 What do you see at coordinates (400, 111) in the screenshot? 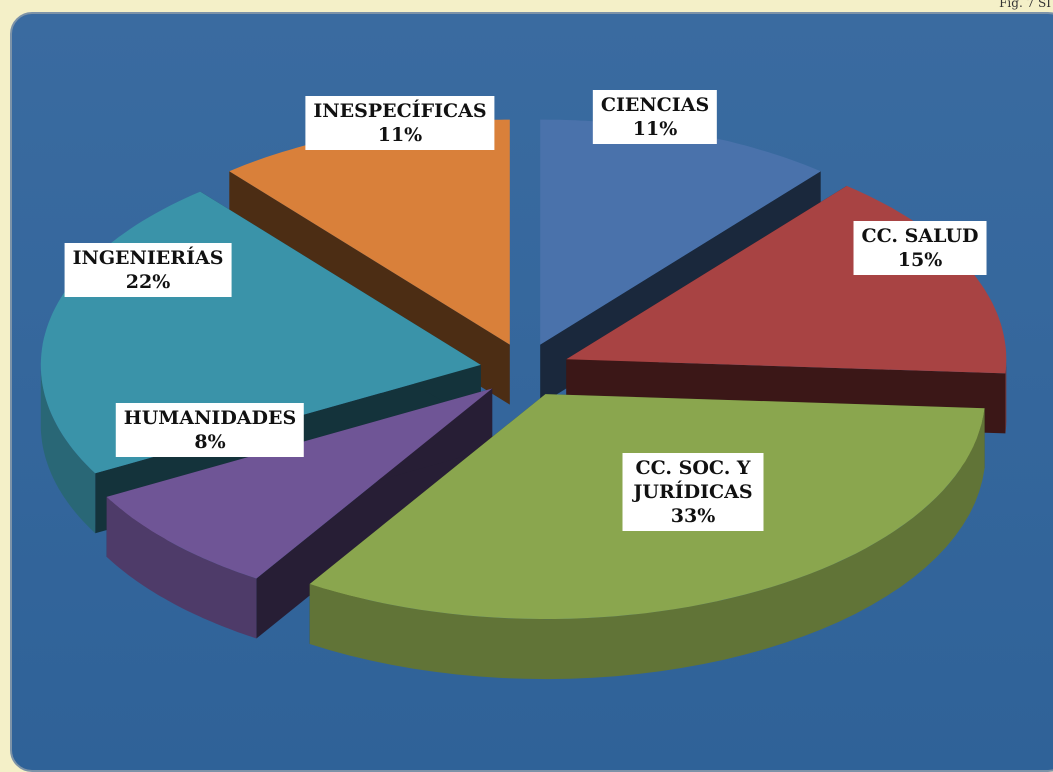
I see `category-label: INESPECÍFICAS` at bounding box center [400, 111].